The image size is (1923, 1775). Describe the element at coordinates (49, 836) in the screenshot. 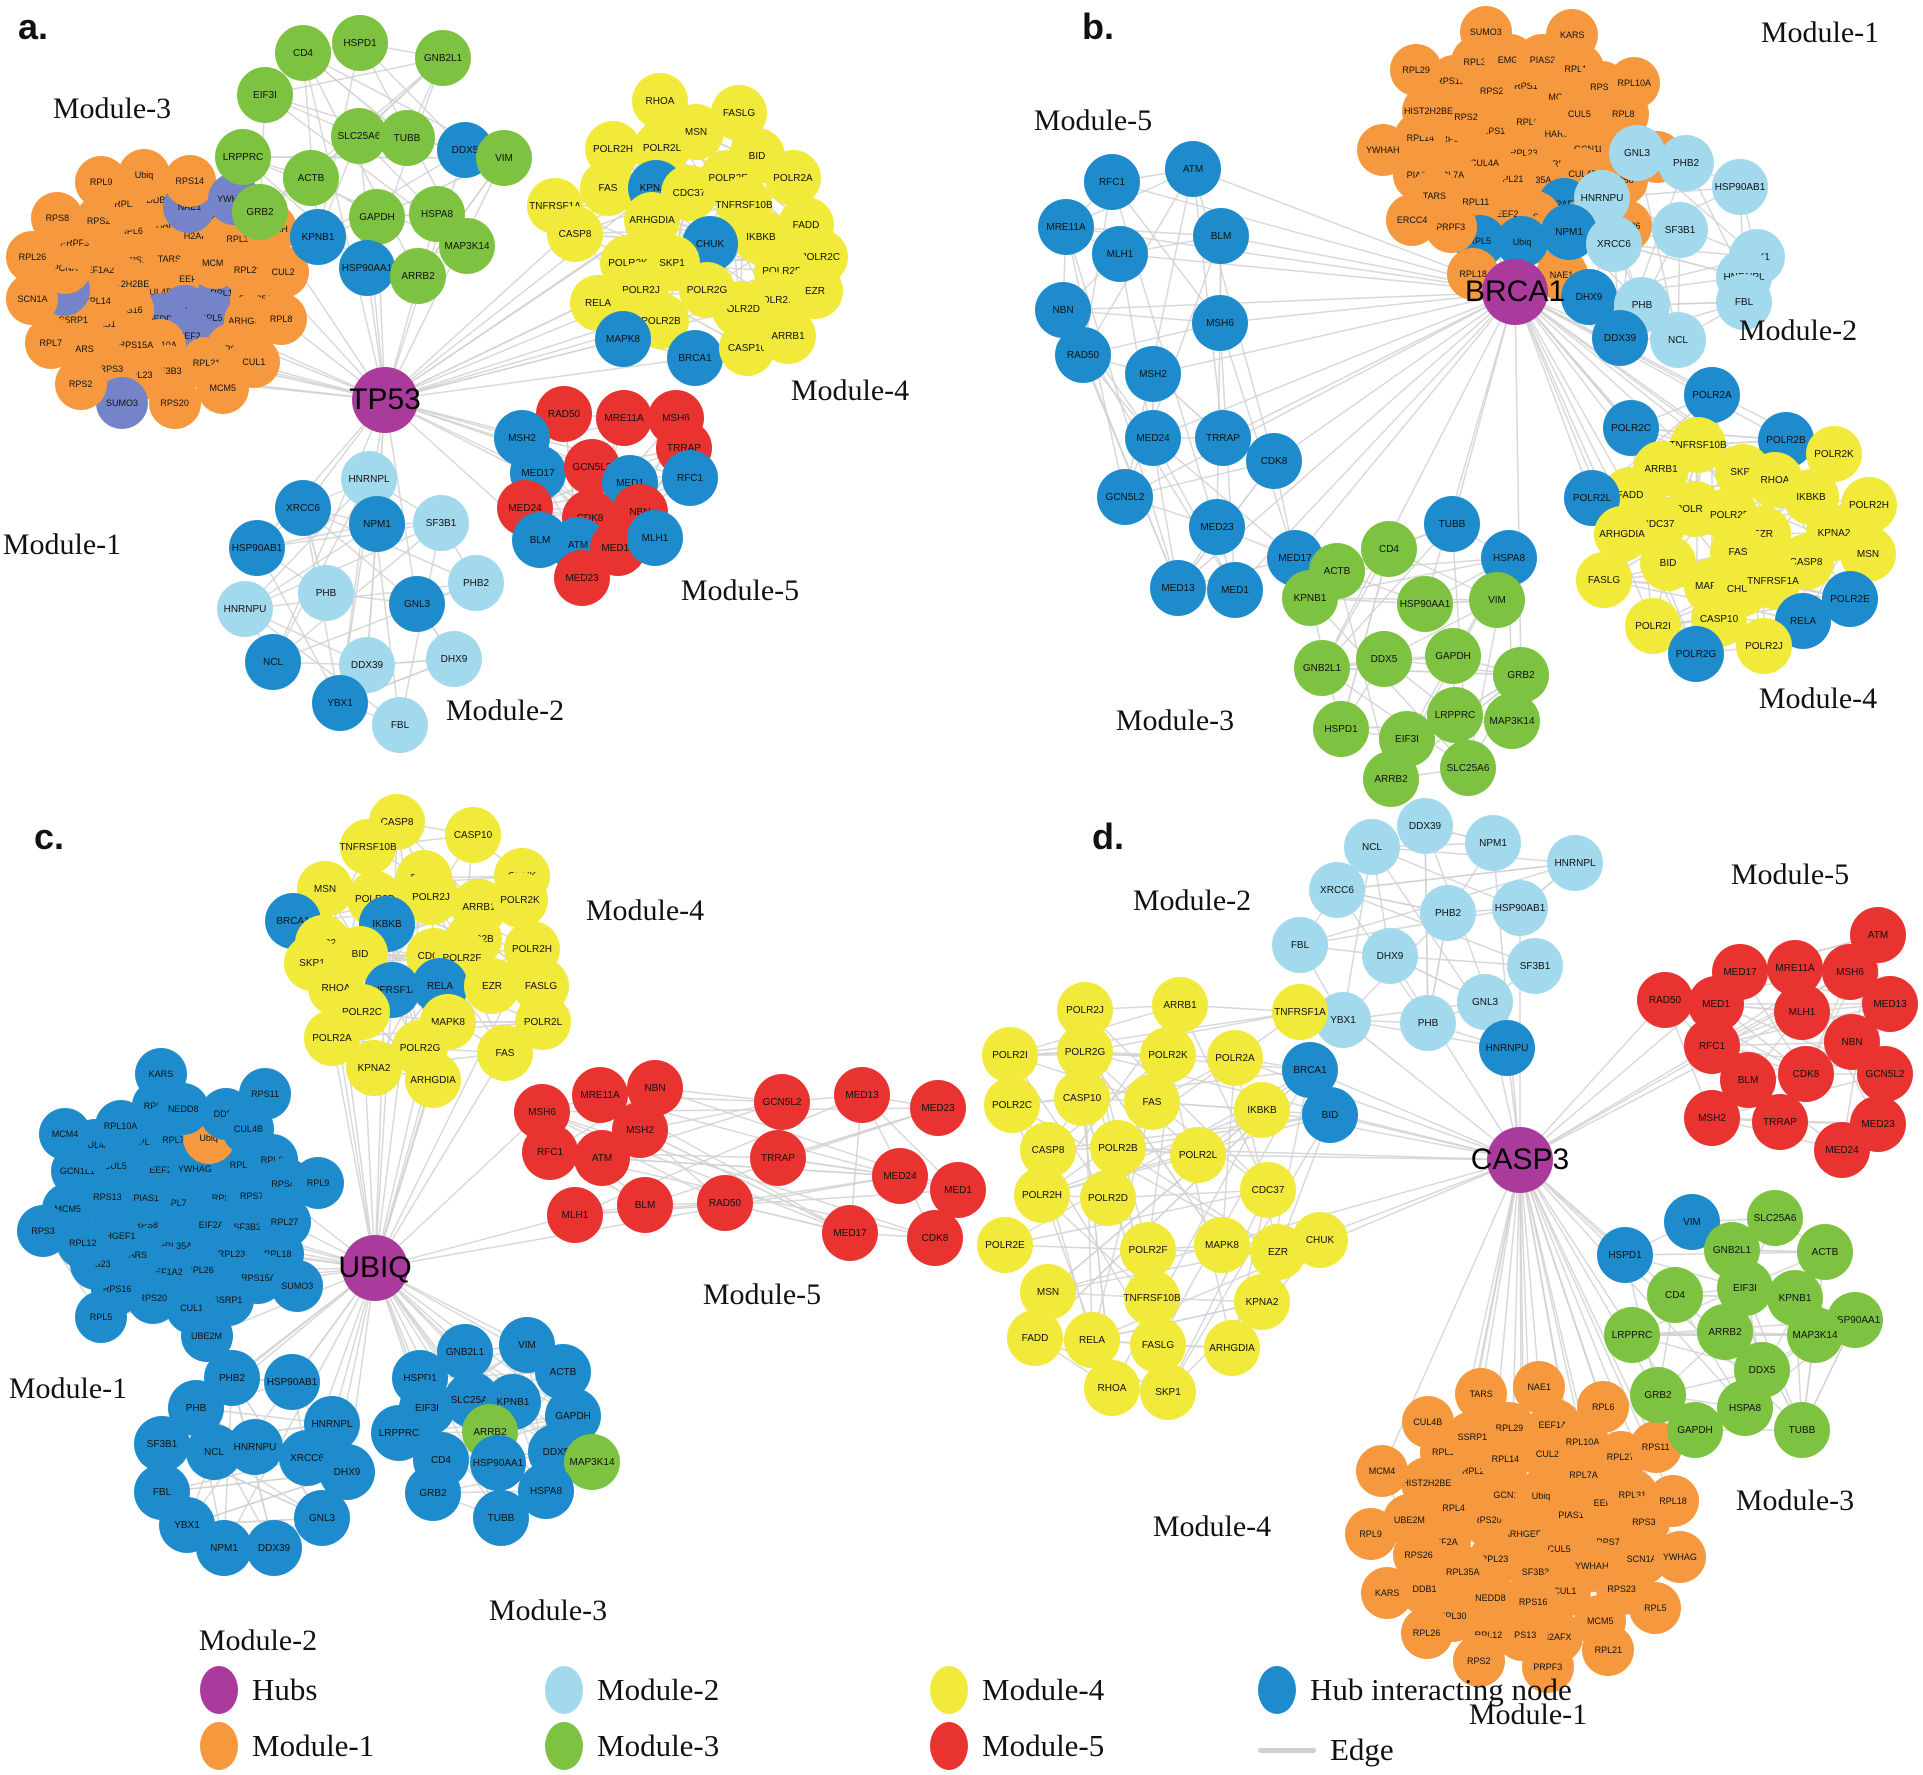

I see `panel-letter: c.` at that location.